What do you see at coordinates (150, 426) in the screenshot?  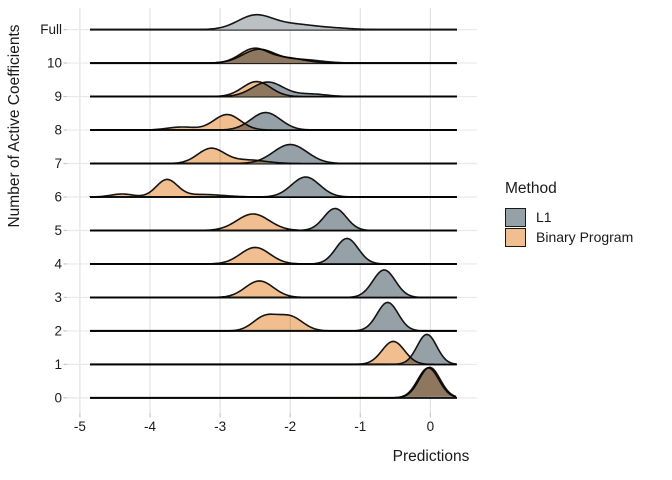 I see `x-tick-label: -4` at bounding box center [150, 426].